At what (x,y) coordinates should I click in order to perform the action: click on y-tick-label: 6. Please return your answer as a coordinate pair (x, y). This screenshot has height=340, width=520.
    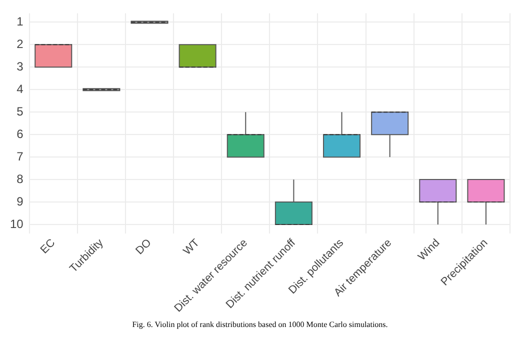
    Looking at the image, I should click on (20, 133).